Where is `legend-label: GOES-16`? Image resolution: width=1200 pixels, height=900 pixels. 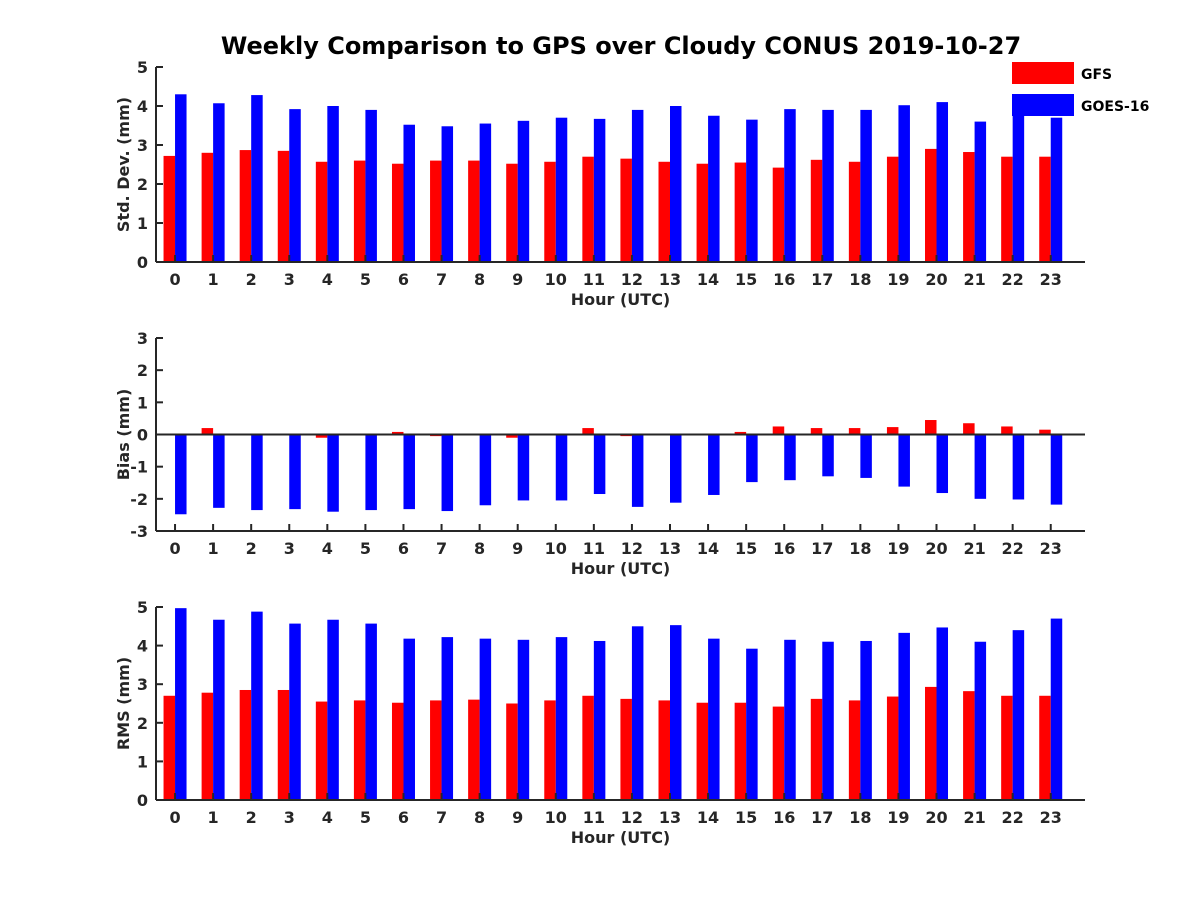 legend-label: GOES-16 is located at coordinates (1115, 107).